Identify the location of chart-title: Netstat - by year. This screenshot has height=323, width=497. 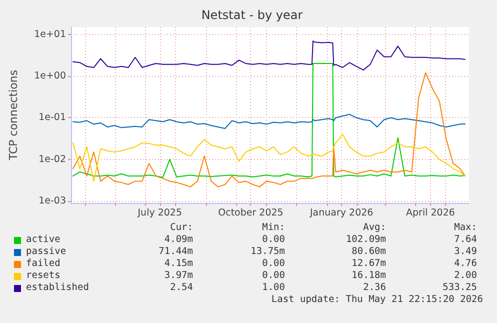
(252, 15).